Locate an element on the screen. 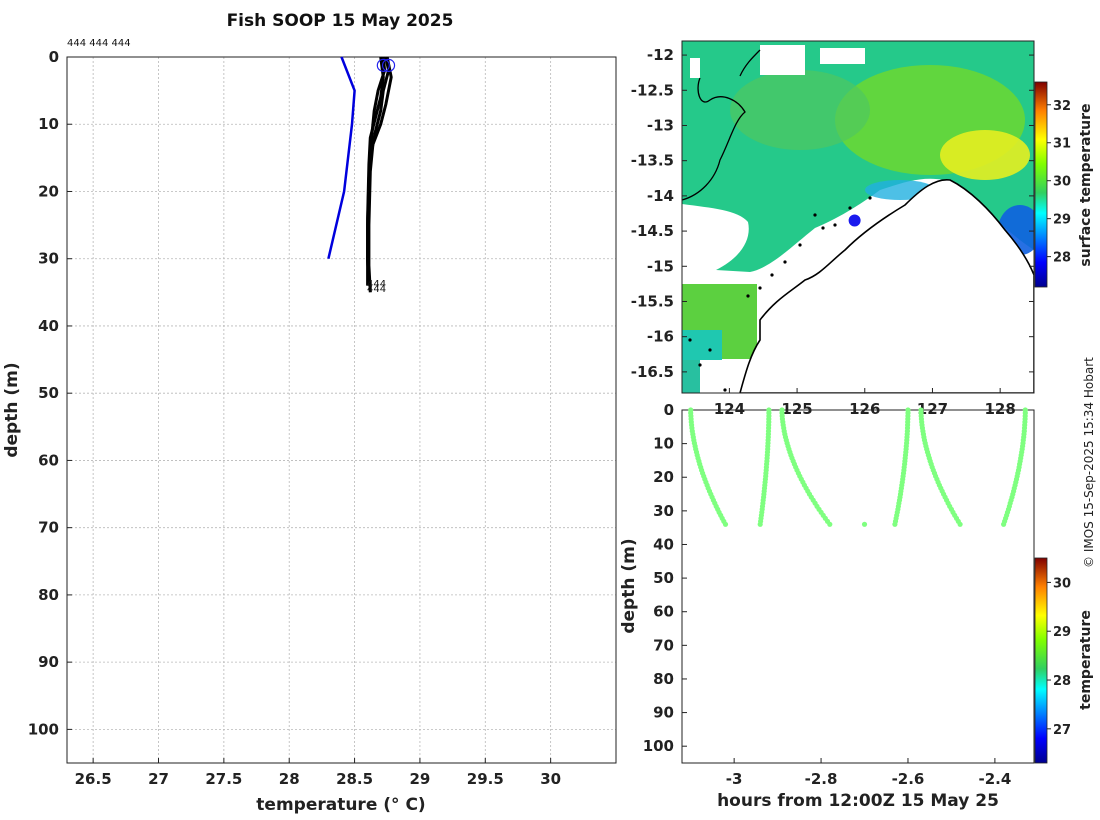  map-lat-tick-label: -12.5 is located at coordinates (652, 90).